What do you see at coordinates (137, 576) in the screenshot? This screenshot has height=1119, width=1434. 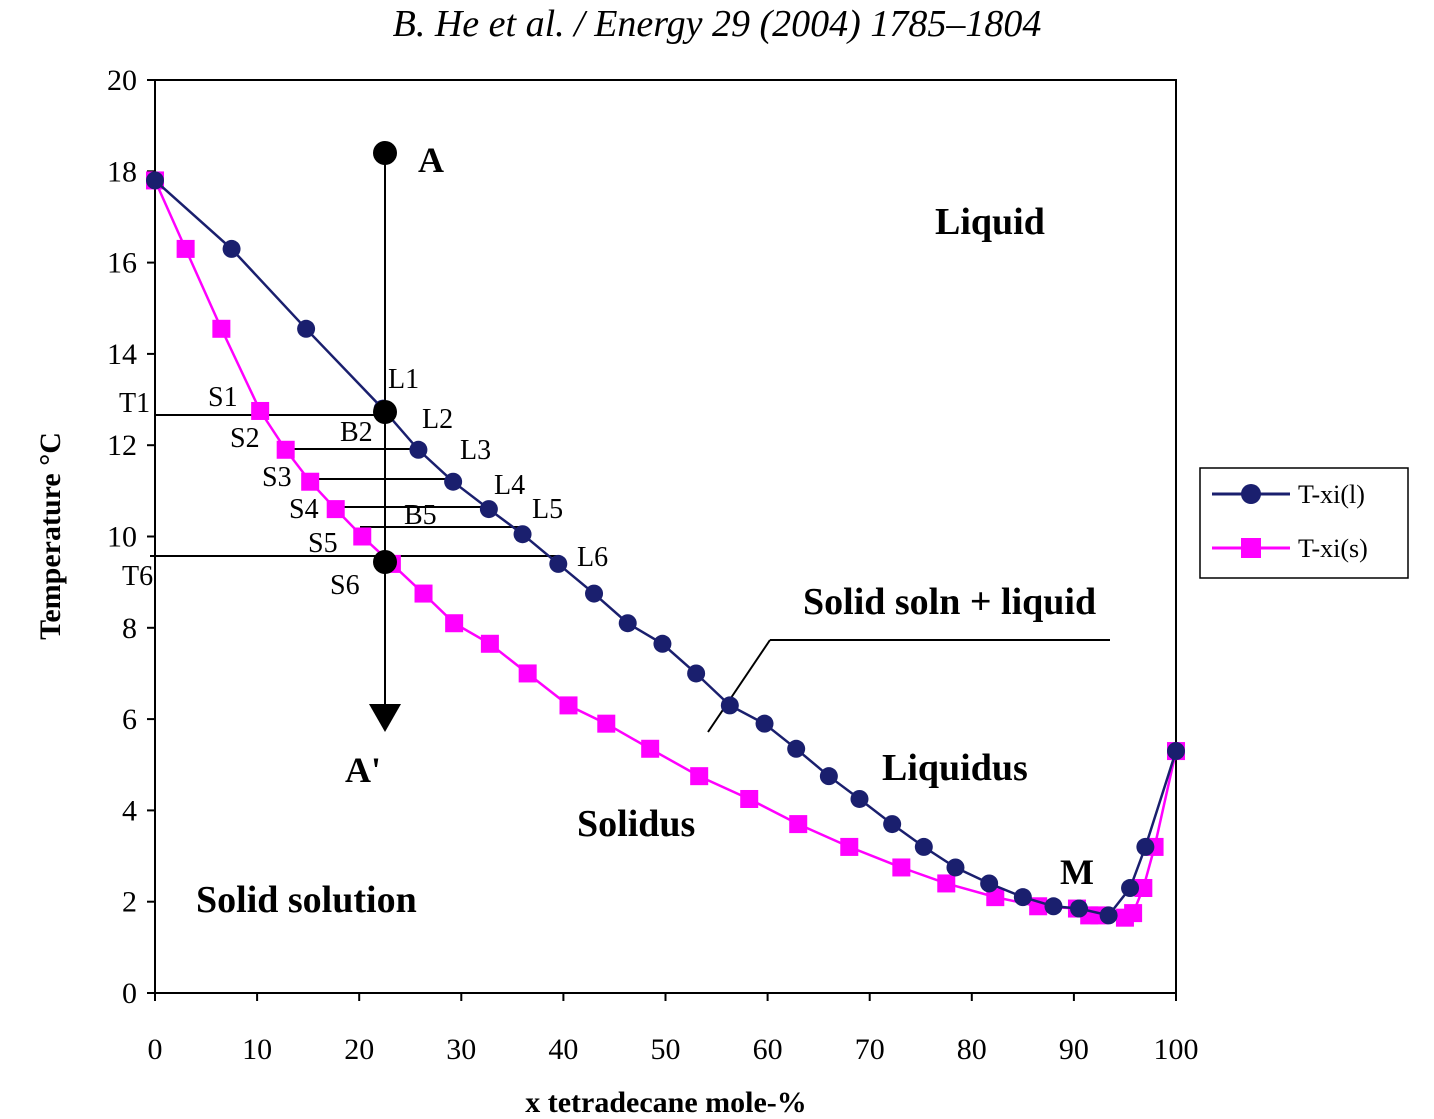 I see `label-T6: T6` at bounding box center [137, 576].